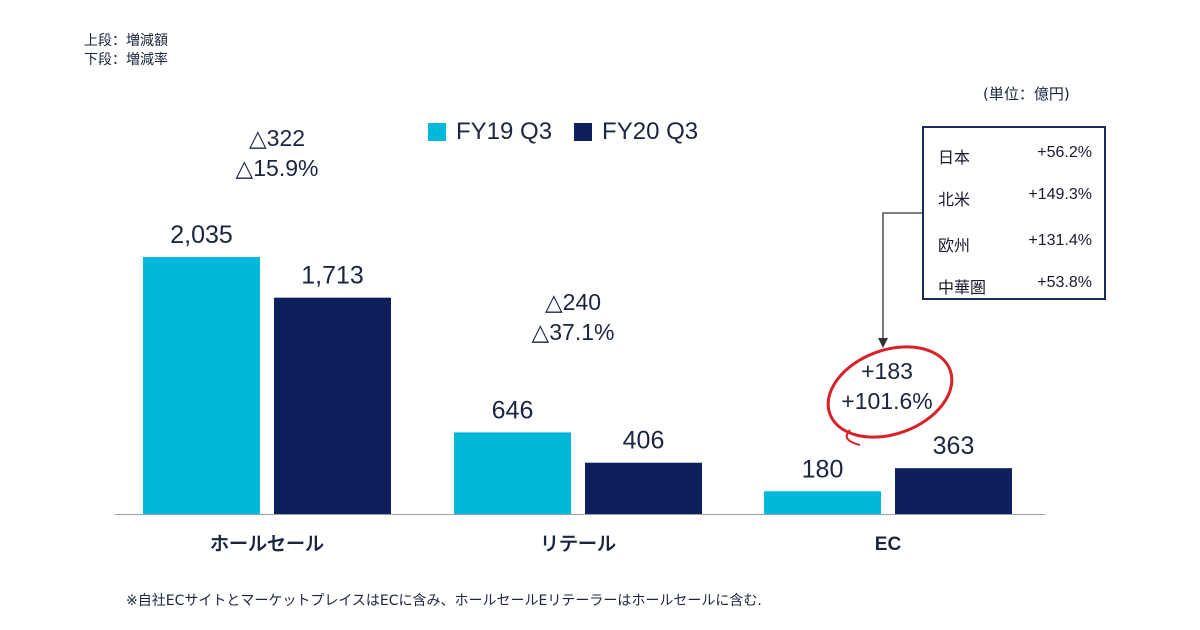 This screenshot has height=630, width=1200. Describe the element at coordinates (578, 544) in the screenshot. I see `category-label: リテール` at that location.